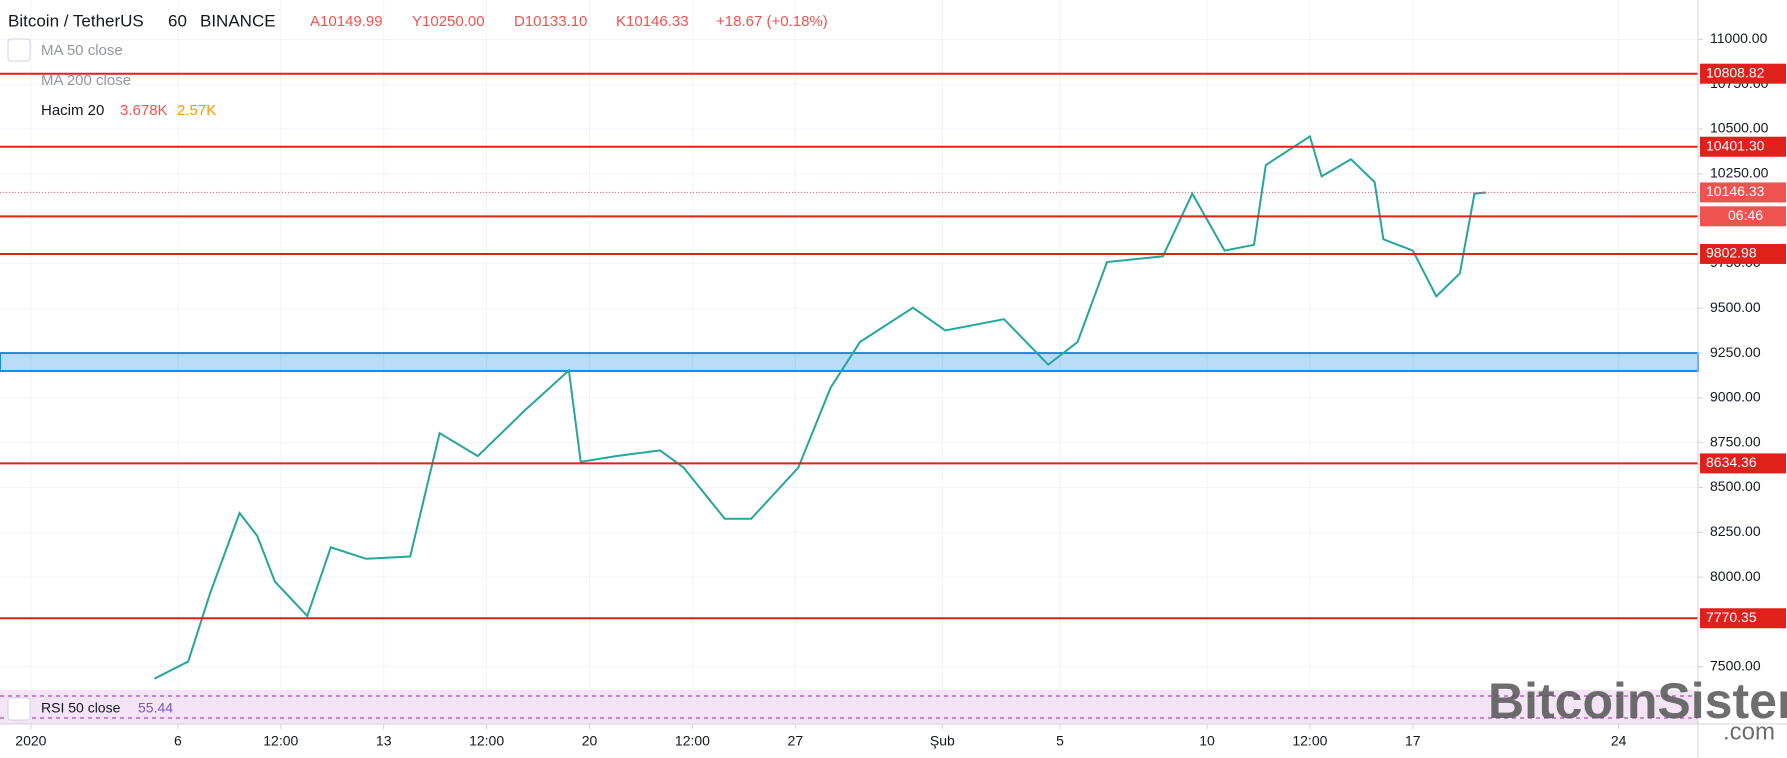  Describe the element at coordinates (1735, 397) in the screenshot. I see `y-tick-label: 9000.00` at that location.